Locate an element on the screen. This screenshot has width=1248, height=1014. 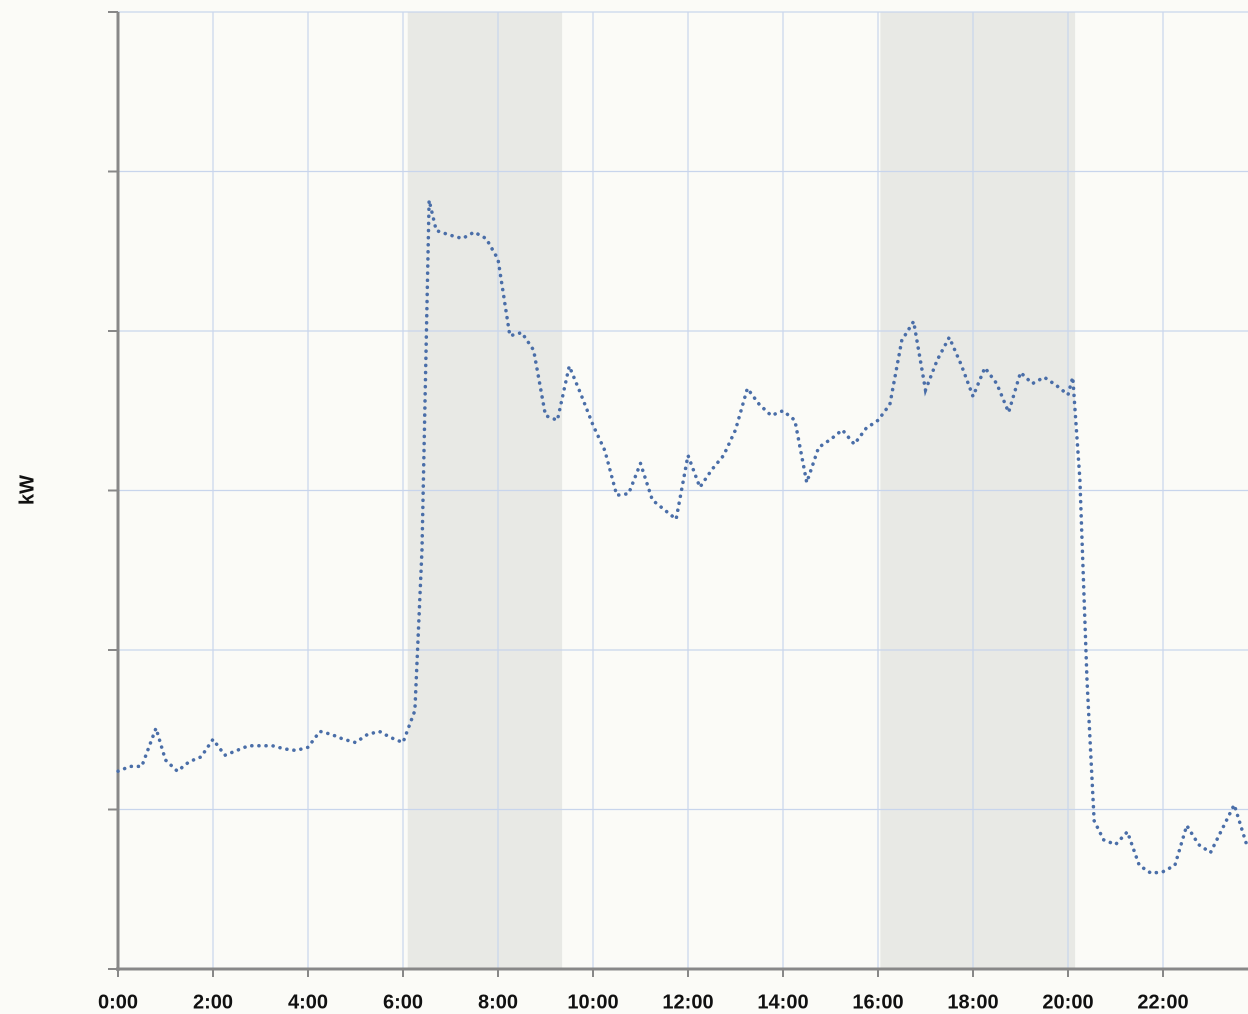
x-tick-label: 6:00 is located at coordinates (403, 1002).